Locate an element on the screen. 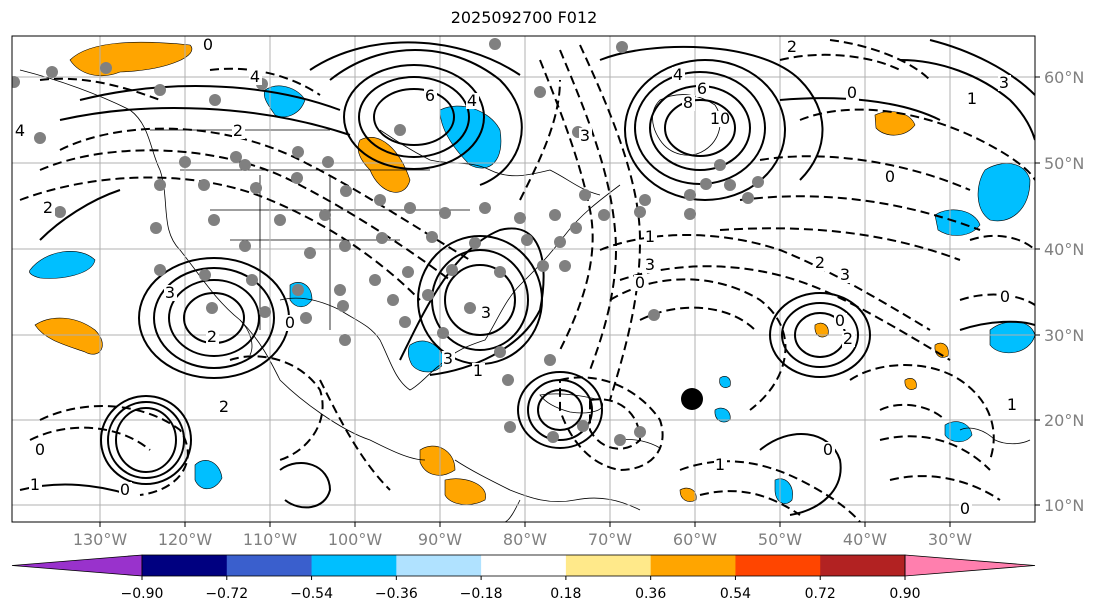 The width and height of the screenshot is (1105, 615). lon-label: 110°W is located at coordinates (270, 539).